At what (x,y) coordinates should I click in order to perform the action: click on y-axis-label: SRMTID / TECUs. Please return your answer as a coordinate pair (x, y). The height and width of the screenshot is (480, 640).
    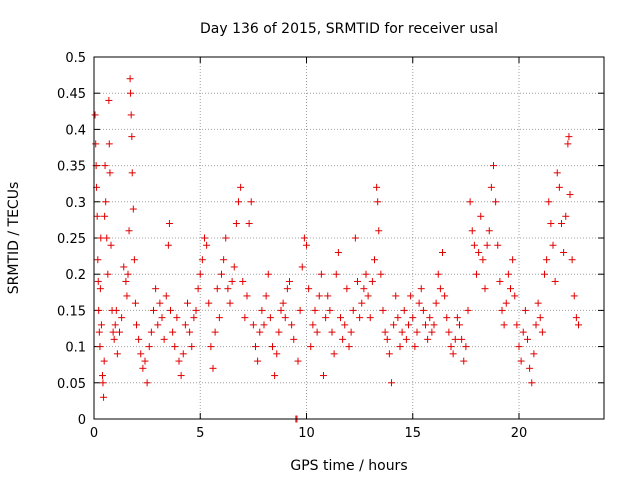
    Looking at the image, I should click on (14, 238).